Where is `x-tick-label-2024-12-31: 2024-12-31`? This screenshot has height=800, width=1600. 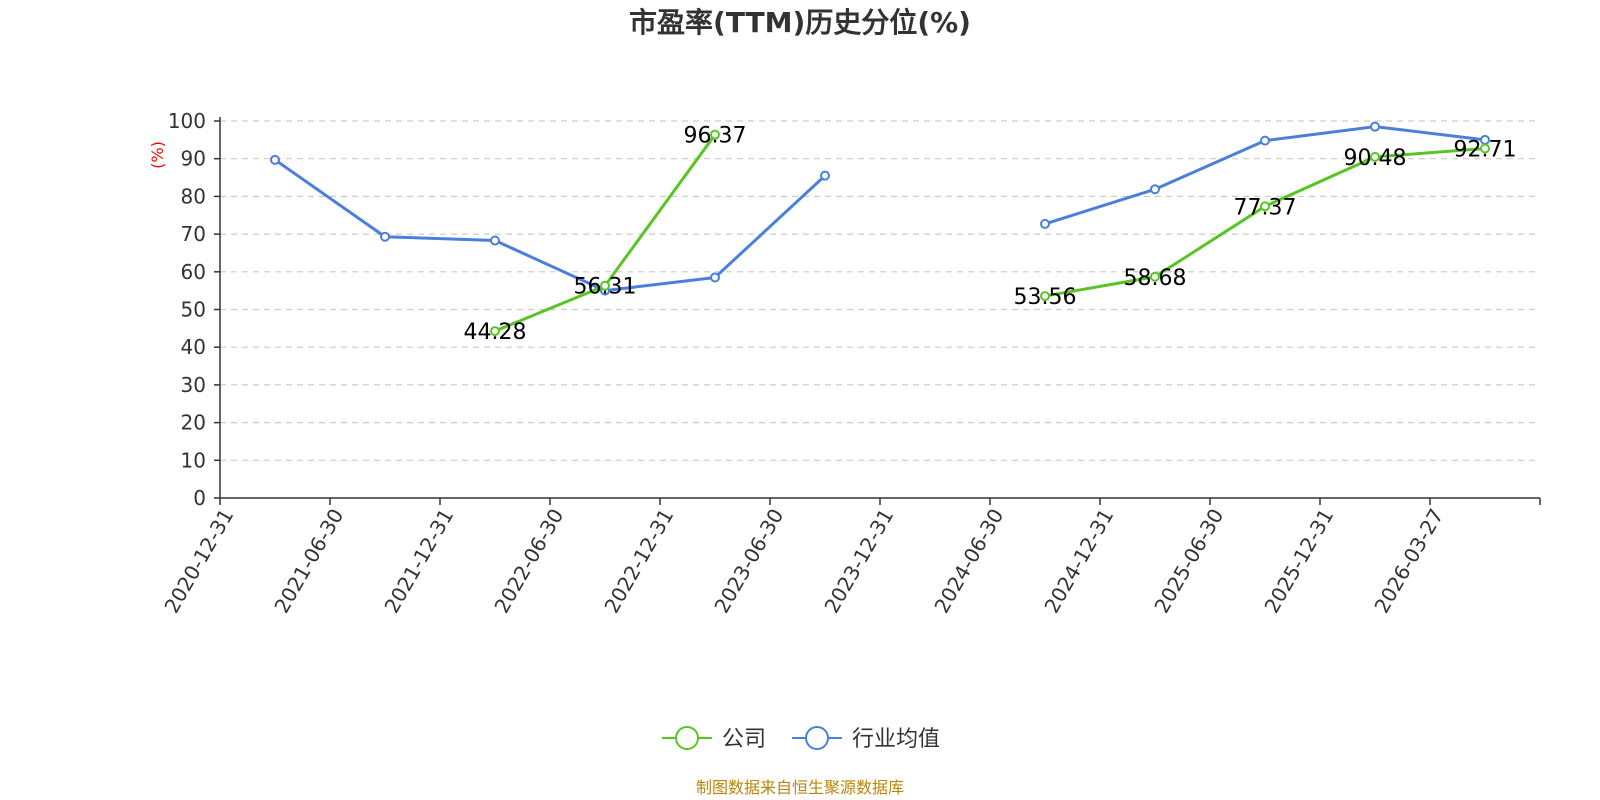
x-tick-label-2024-12-31: 2024-12-31 is located at coordinates (1078, 561).